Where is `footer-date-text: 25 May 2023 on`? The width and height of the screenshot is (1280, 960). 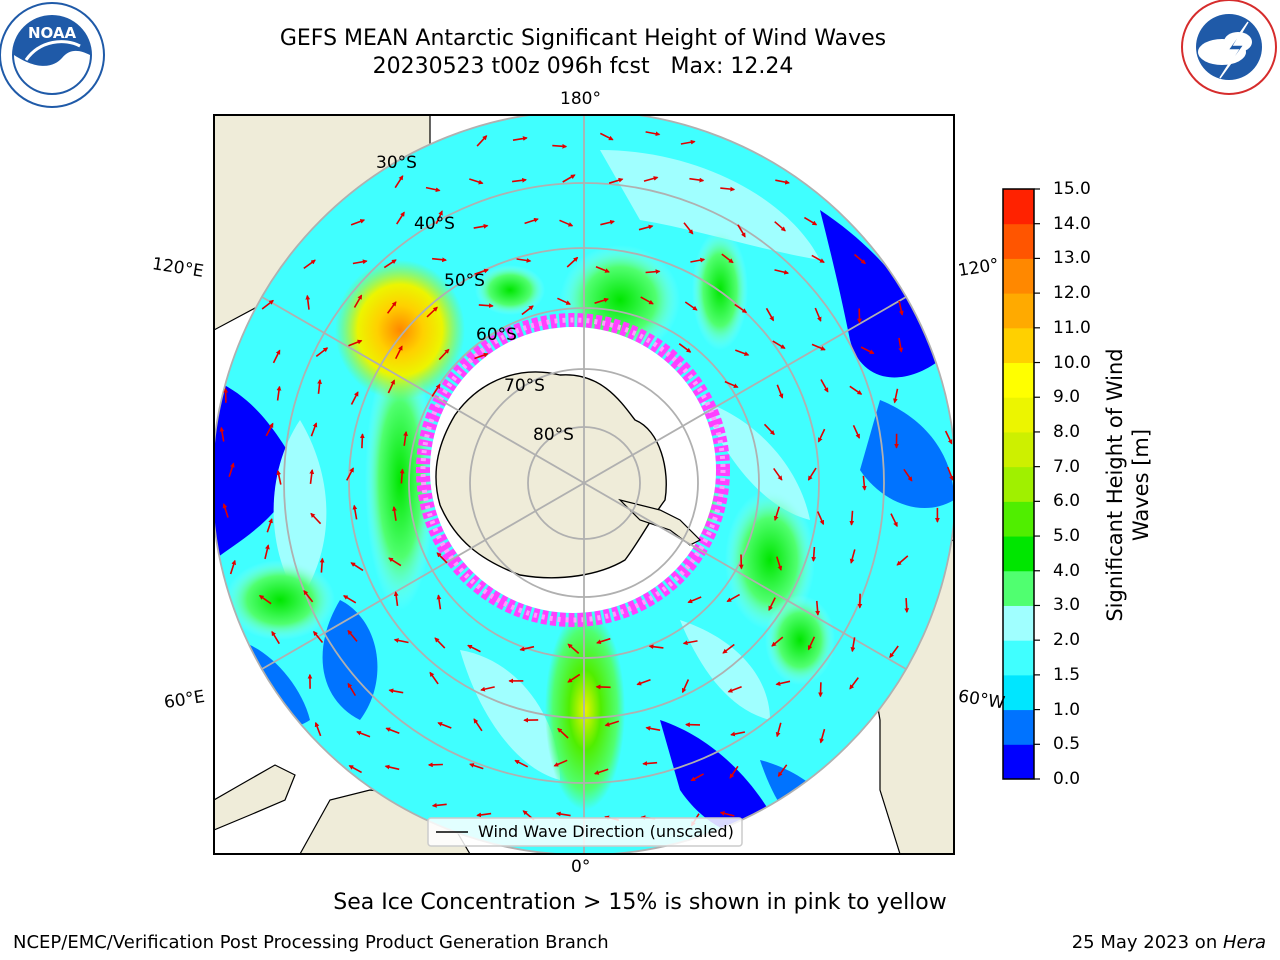
footer-date-text: 25 May 2023 on is located at coordinates (1147, 942).